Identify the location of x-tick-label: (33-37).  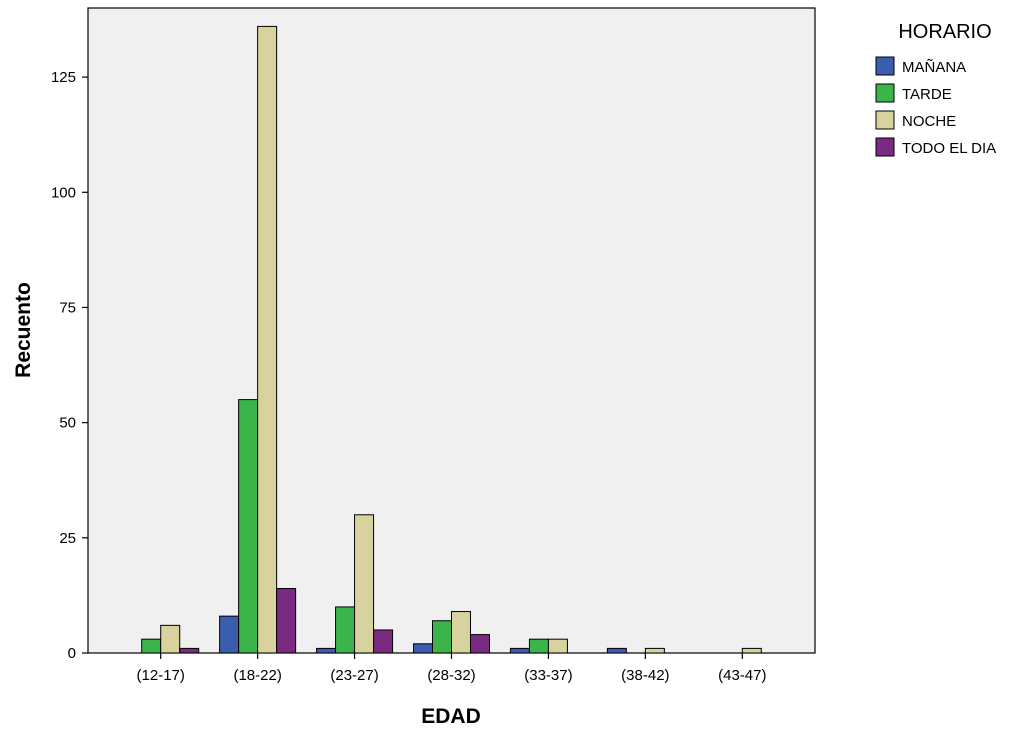
(548, 675).